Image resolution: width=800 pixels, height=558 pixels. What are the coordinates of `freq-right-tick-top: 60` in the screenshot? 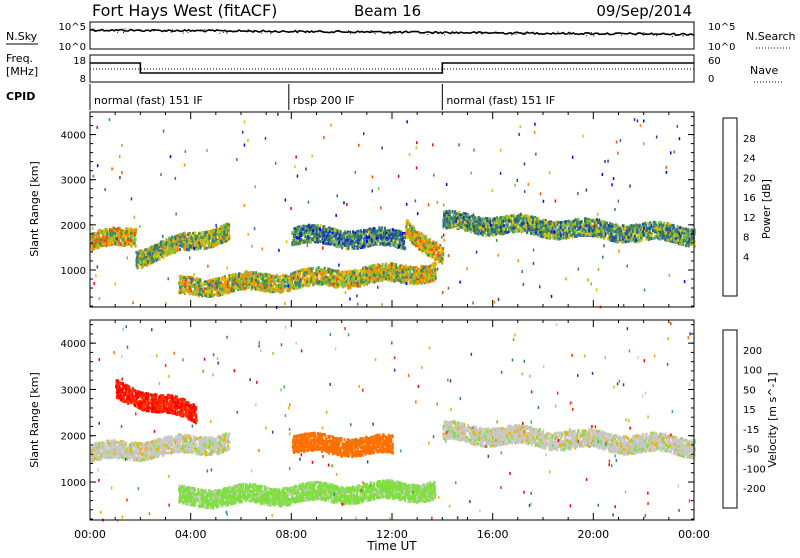 It's located at (714, 61).